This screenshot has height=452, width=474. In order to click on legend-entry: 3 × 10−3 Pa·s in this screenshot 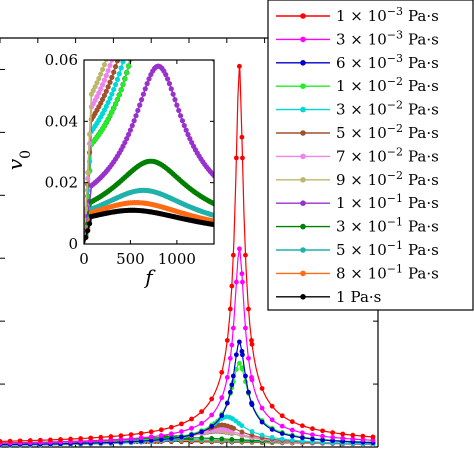, I will do `click(357, 38)`.